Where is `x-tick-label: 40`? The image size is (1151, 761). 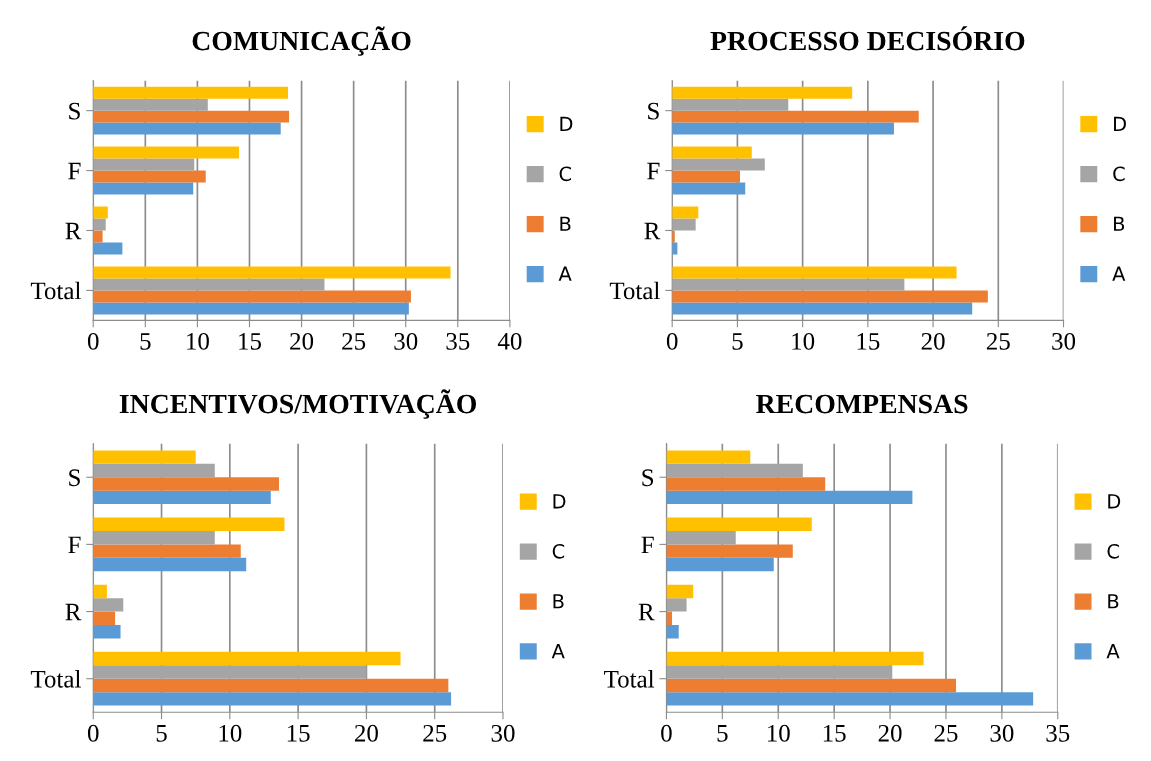 x-tick-label: 40 is located at coordinates (509, 341).